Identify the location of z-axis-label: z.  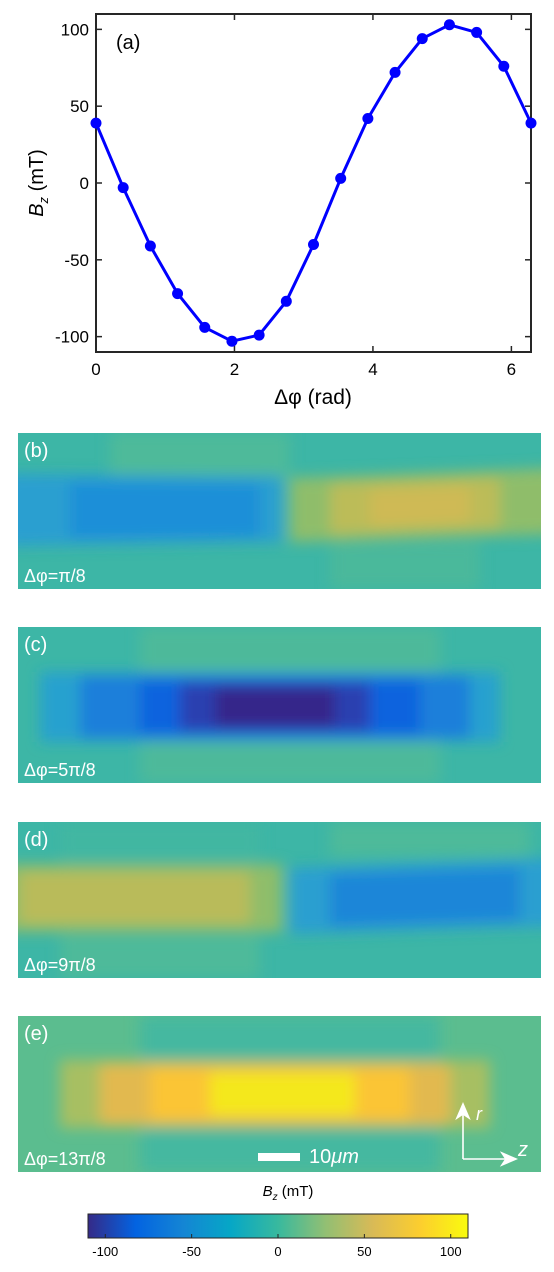
(522, 1150).